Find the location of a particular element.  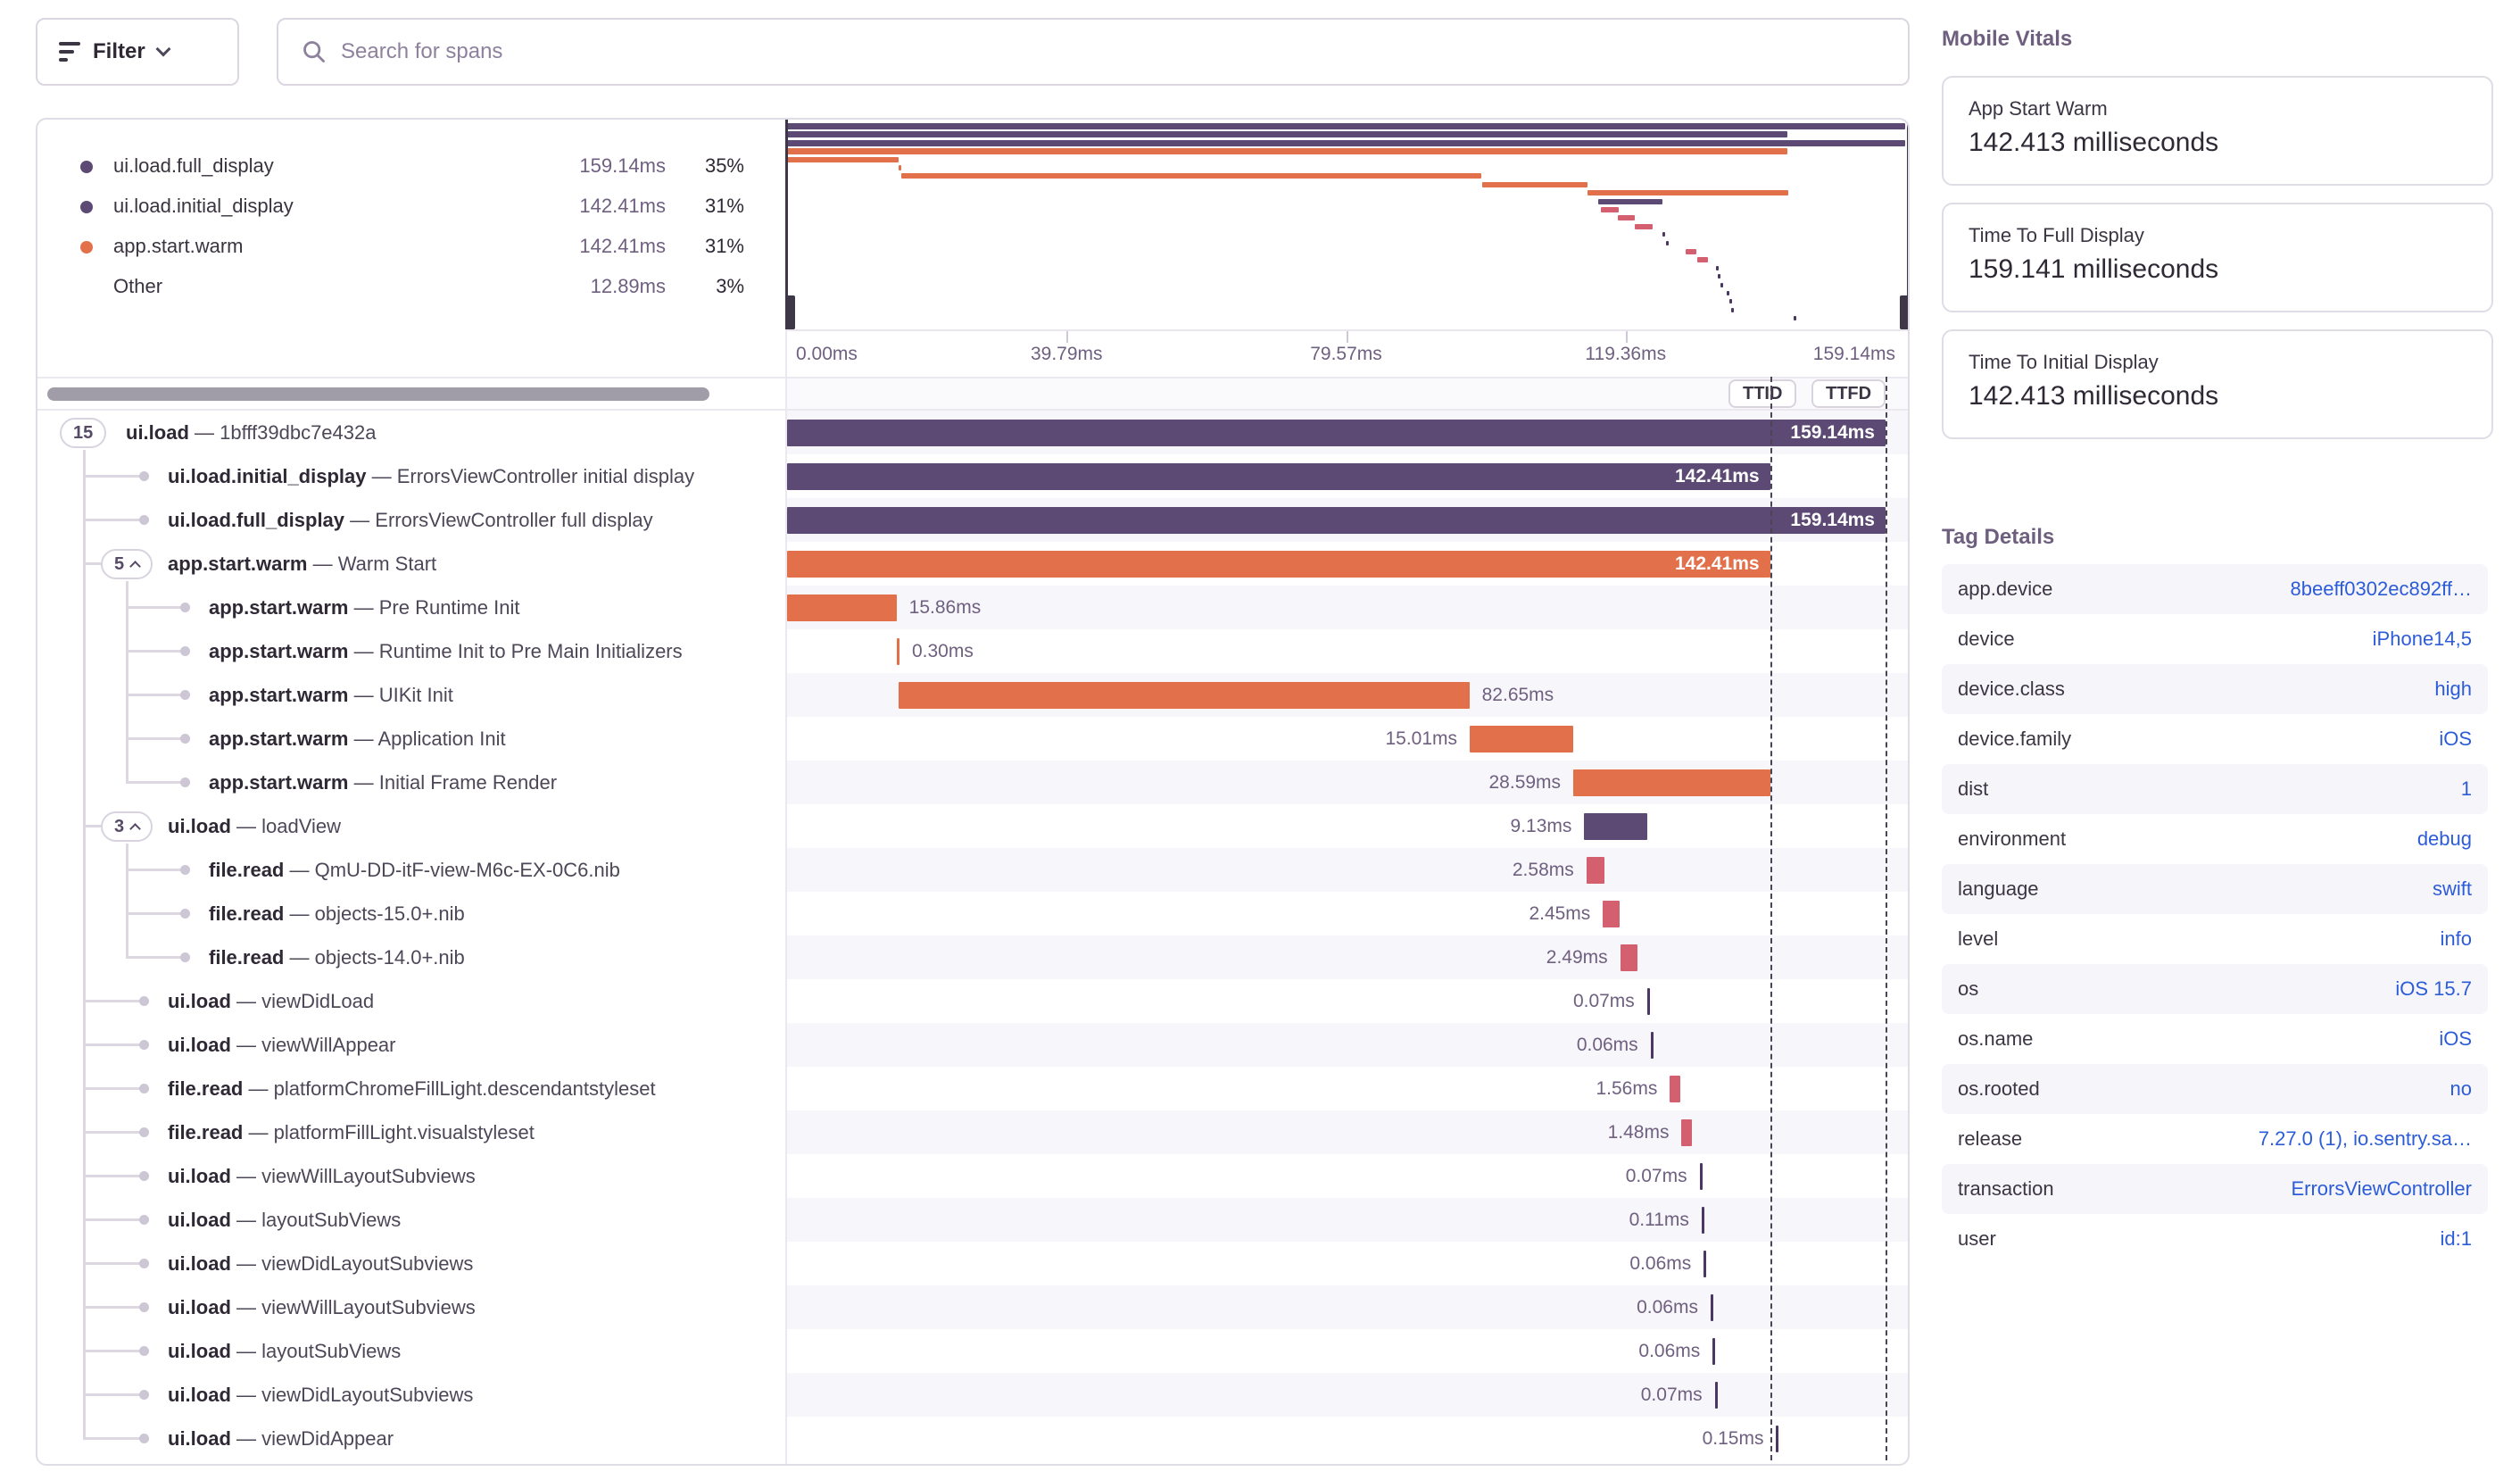

span-bar-cell: 0.11ms is located at coordinates (1347, 1220).